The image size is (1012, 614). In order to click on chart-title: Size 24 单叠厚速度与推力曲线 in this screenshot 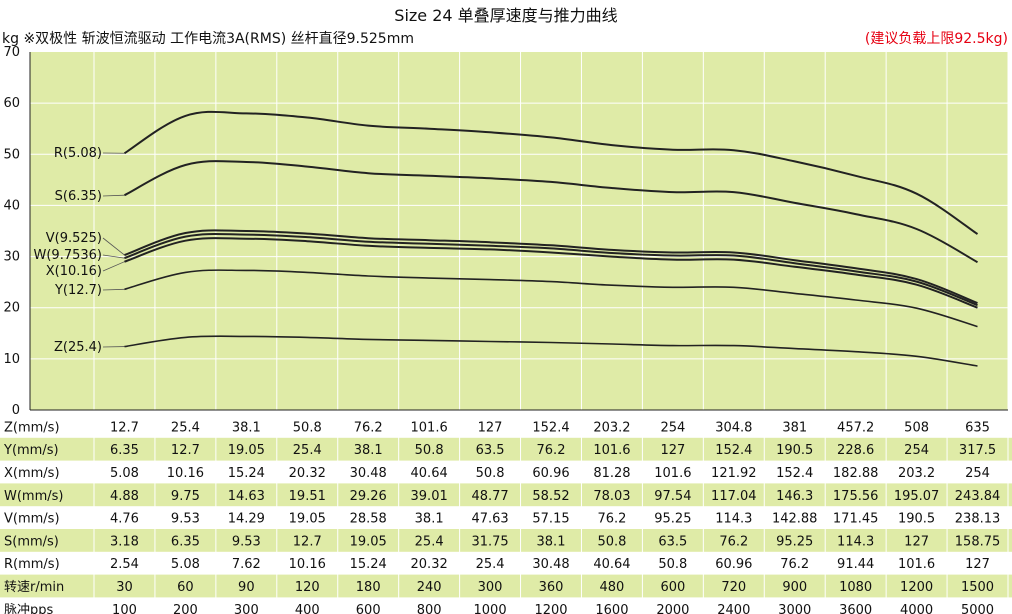, I will do `click(506, 15)`.